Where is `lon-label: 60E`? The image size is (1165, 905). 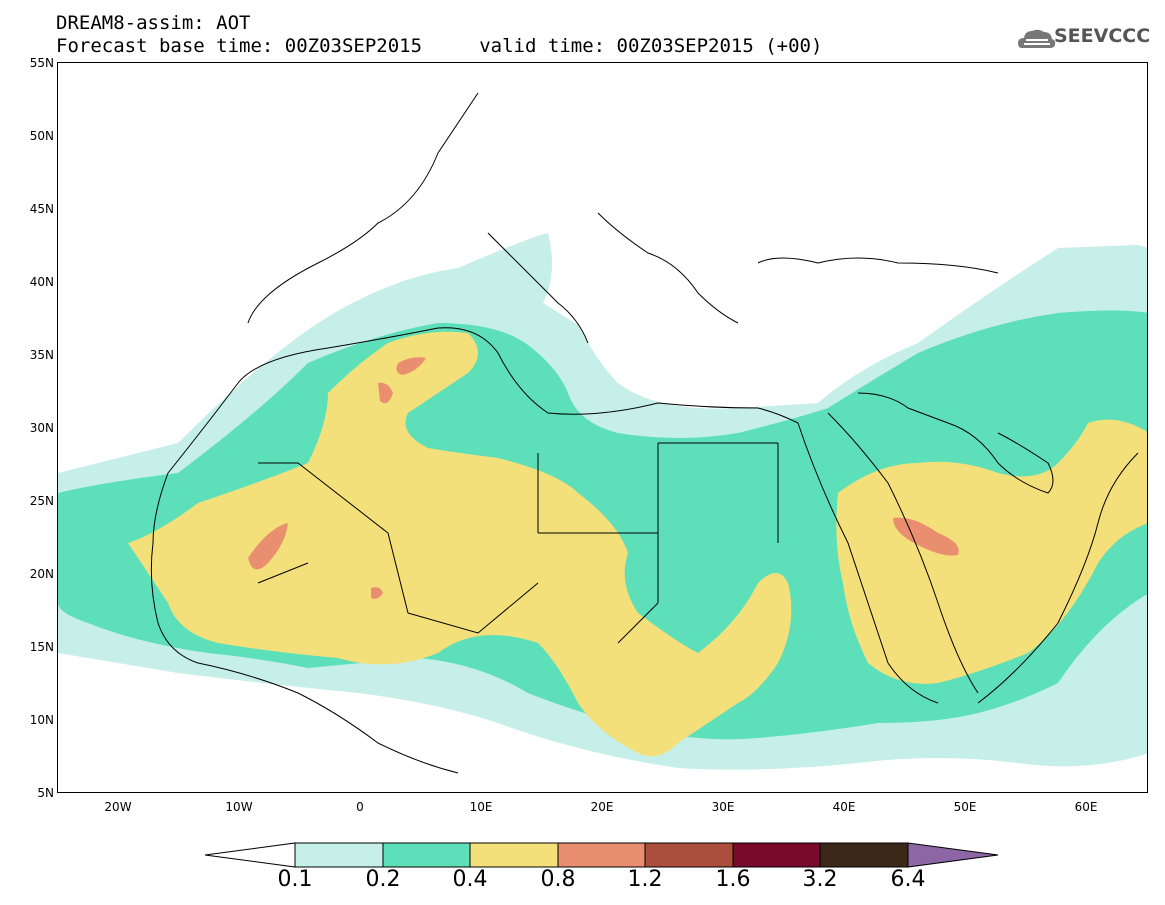
lon-label: 60E is located at coordinates (1086, 807).